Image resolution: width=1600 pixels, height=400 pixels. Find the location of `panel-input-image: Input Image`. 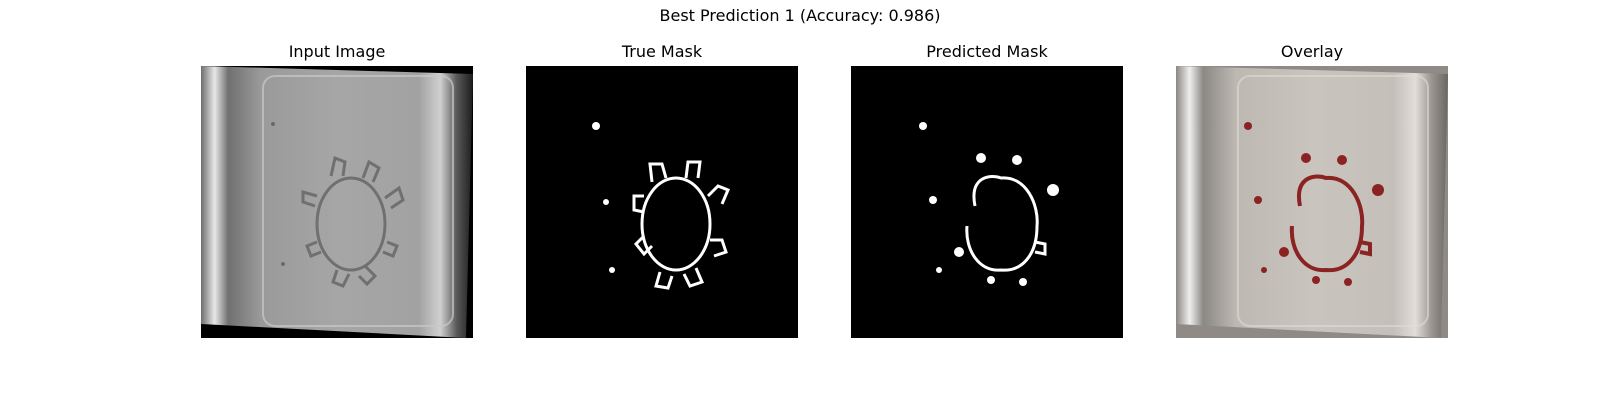

panel-input-image: Input Image is located at coordinates (337, 189).